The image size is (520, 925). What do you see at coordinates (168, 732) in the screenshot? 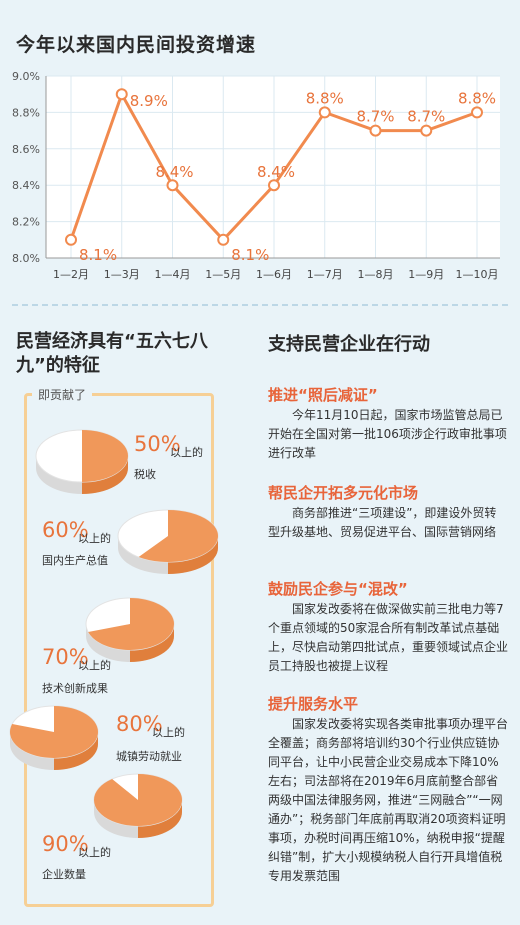
I see `pie-4-suffix: 以上的` at bounding box center [168, 732].